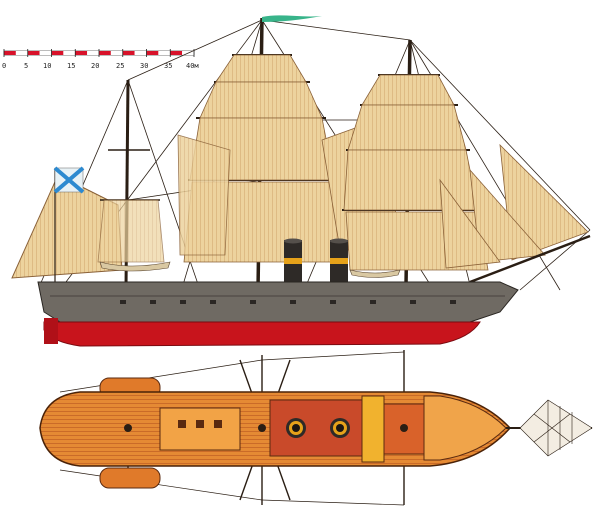  What do you see at coordinates (168, 66) in the screenshot?
I see `scale-tick-35: 35` at bounding box center [168, 66].